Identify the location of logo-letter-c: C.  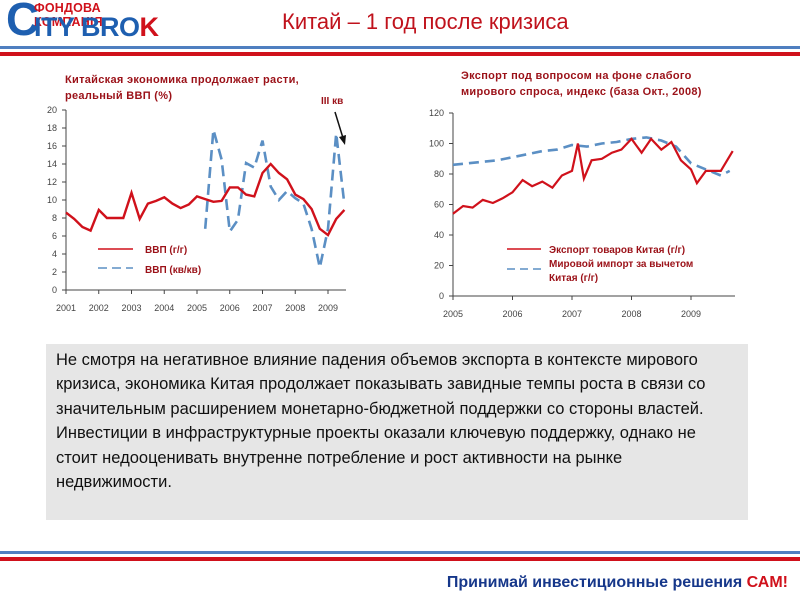
(23, 22).